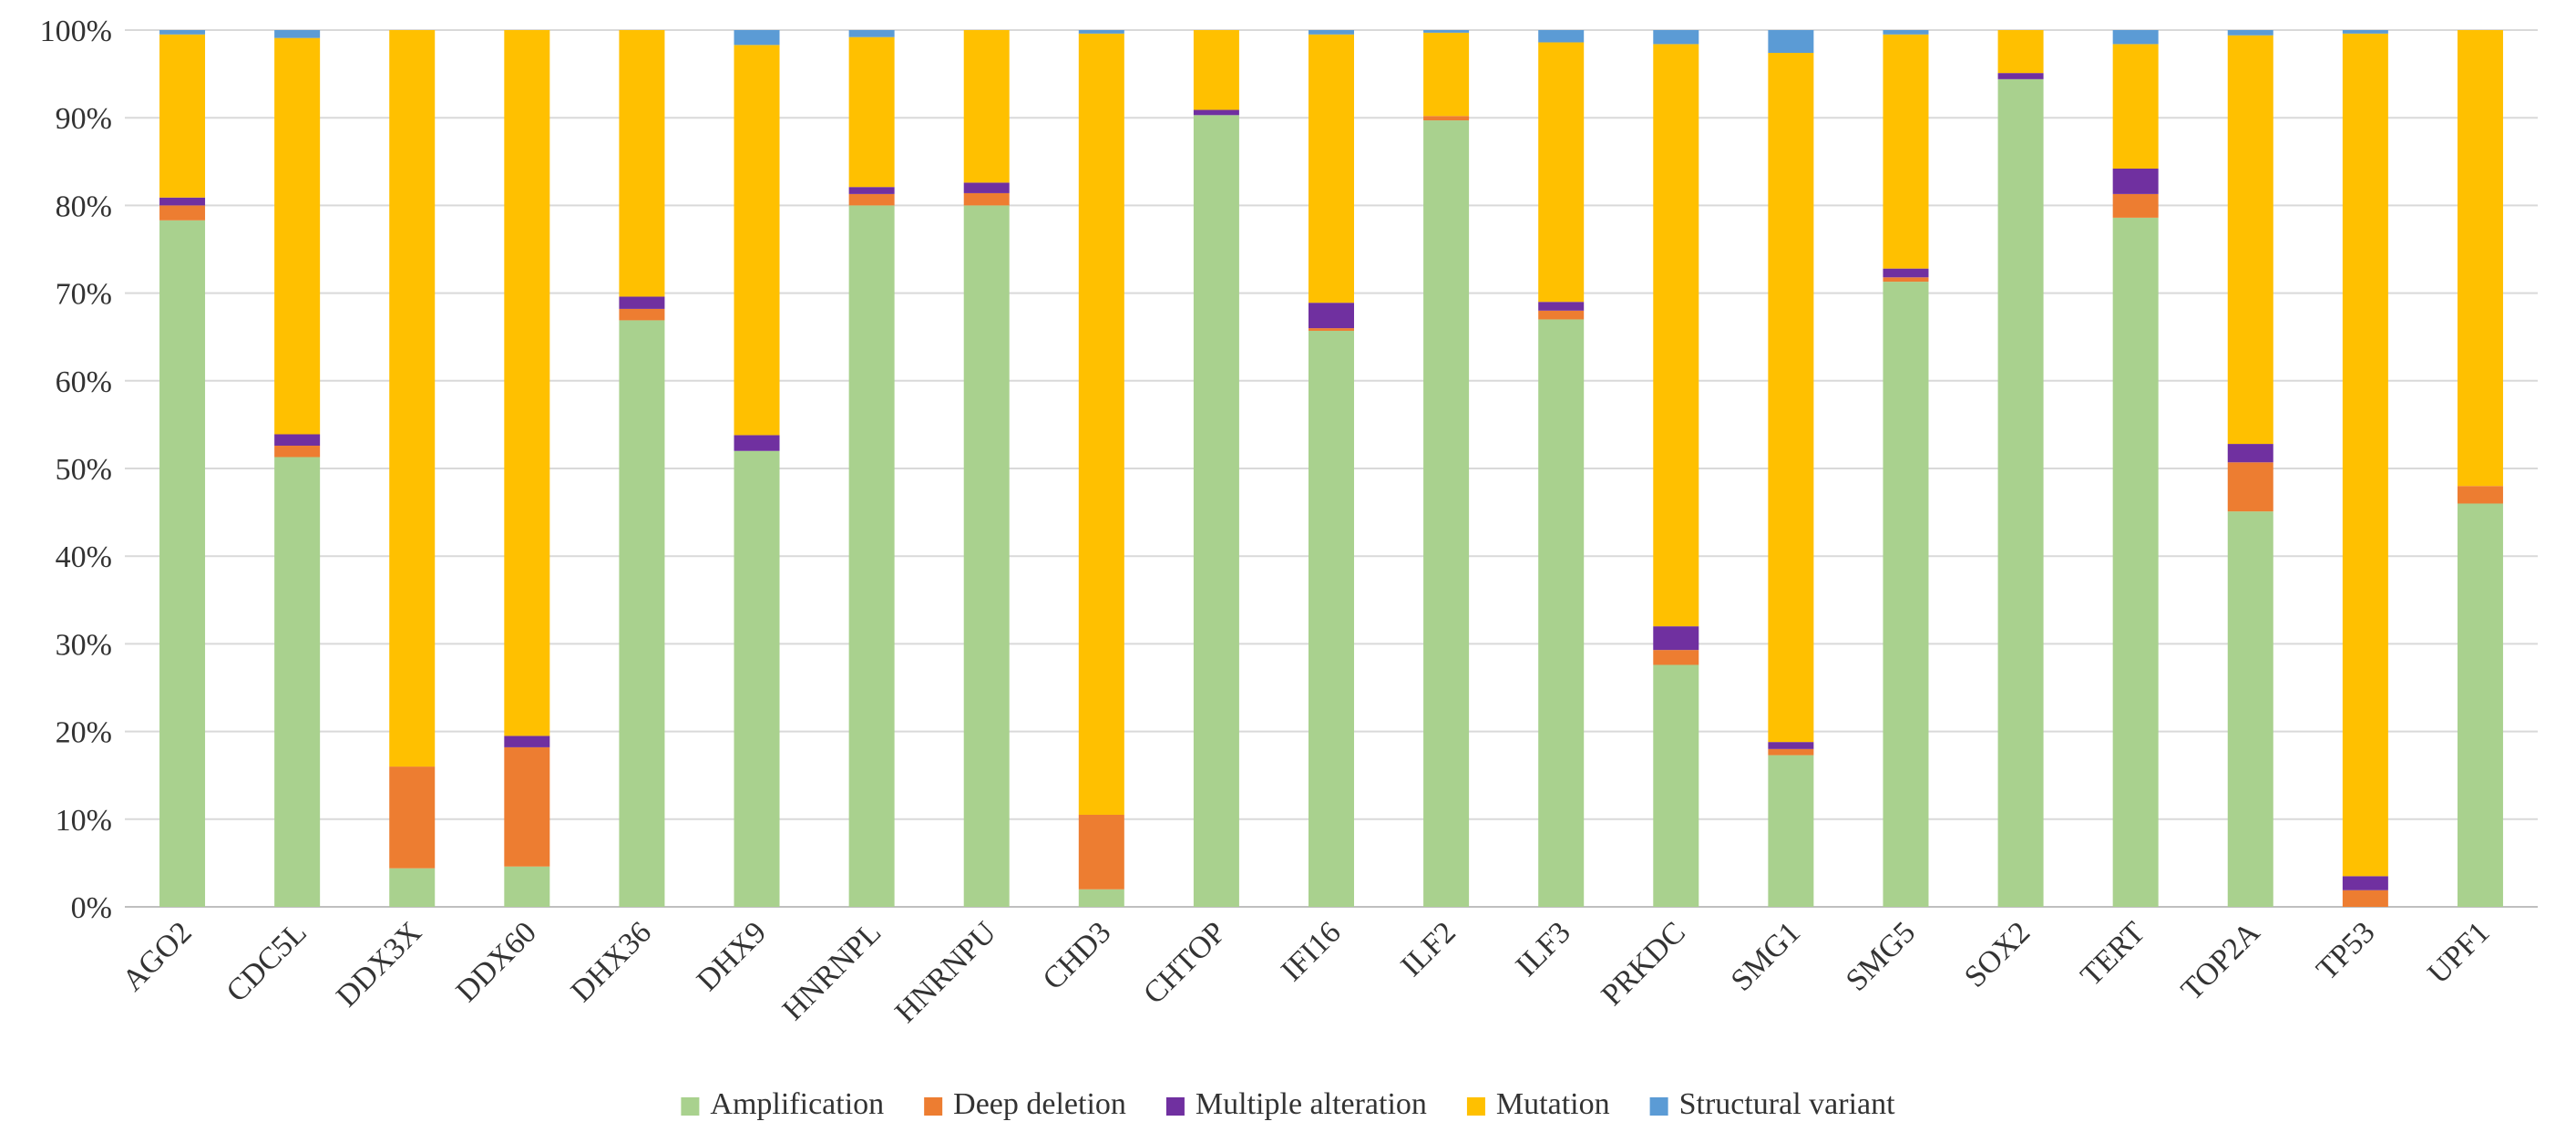 This screenshot has width=2576, height=1142. I want to click on bar-cdc5l-mutation, so click(298, 236).